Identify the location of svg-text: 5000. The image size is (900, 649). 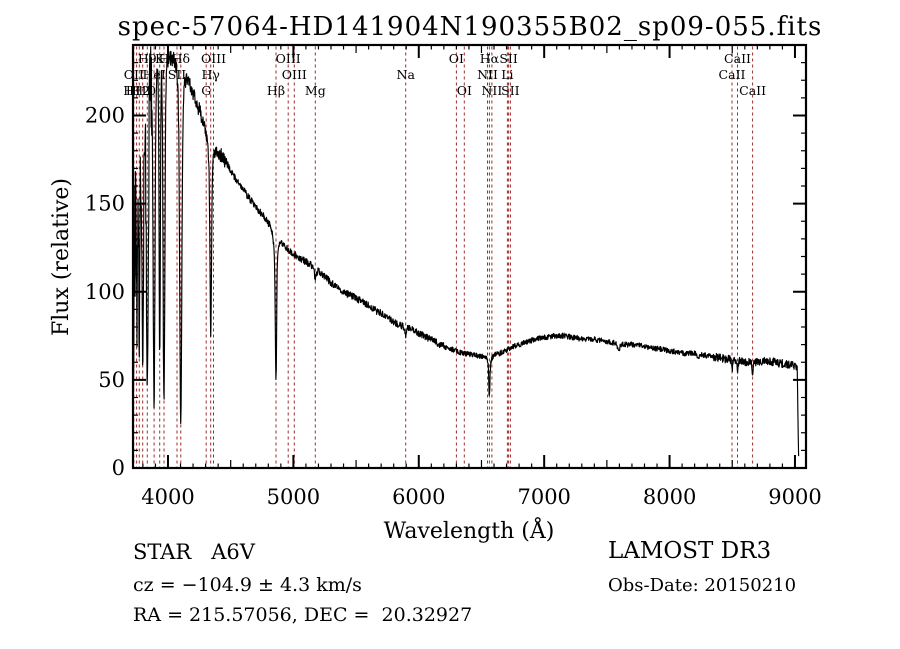
(293, 497).